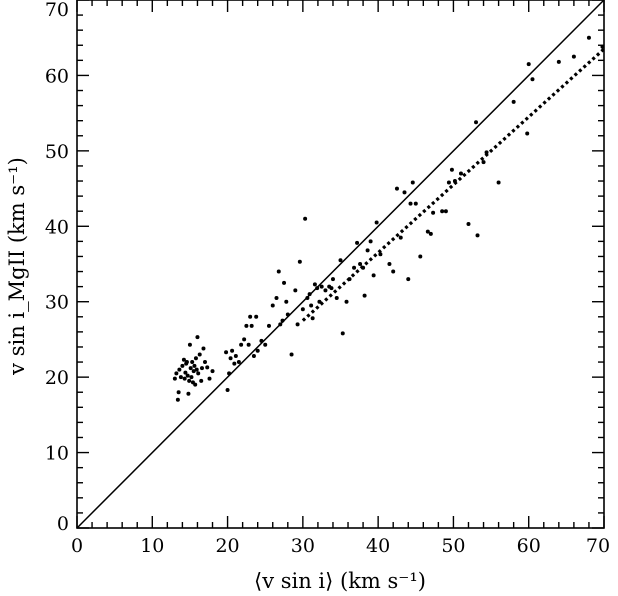  Describe the element at coordinates (77, 546) in the screenshot. I see `x-tick-label: 0` at that location.